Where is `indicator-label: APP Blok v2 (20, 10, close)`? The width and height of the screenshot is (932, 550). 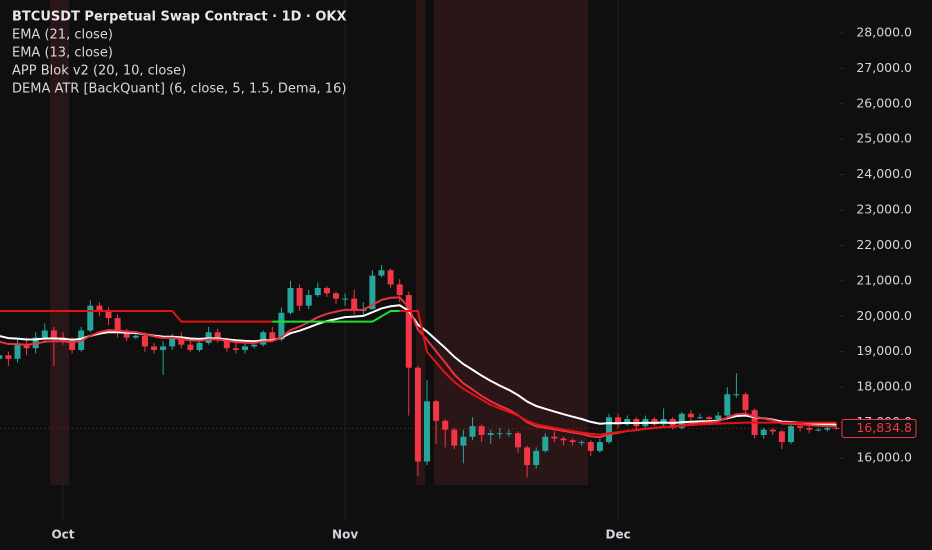 indicator-label: APP Blok v2 (20, 10, close) is located at coordinates (99, 71).